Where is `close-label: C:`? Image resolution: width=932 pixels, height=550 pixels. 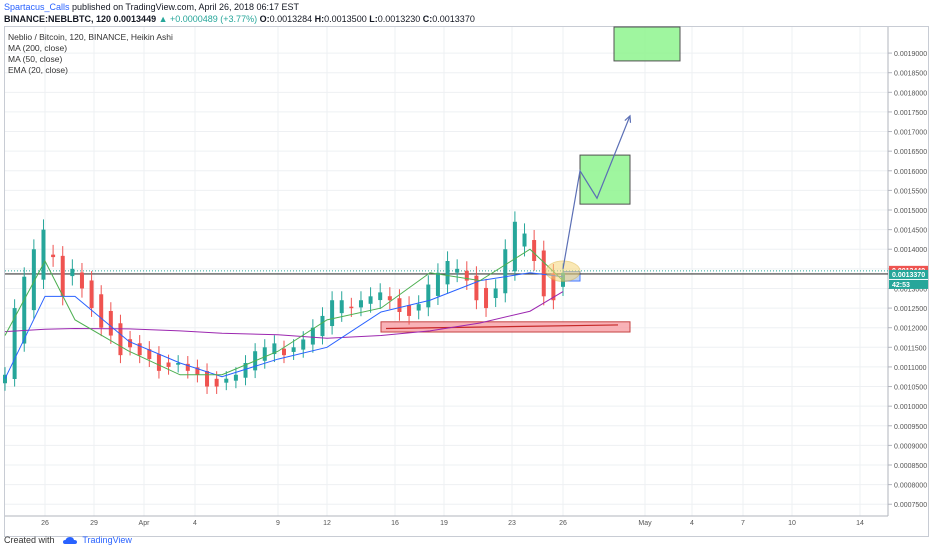
close-label: C: is located at coordinates (427, 19).